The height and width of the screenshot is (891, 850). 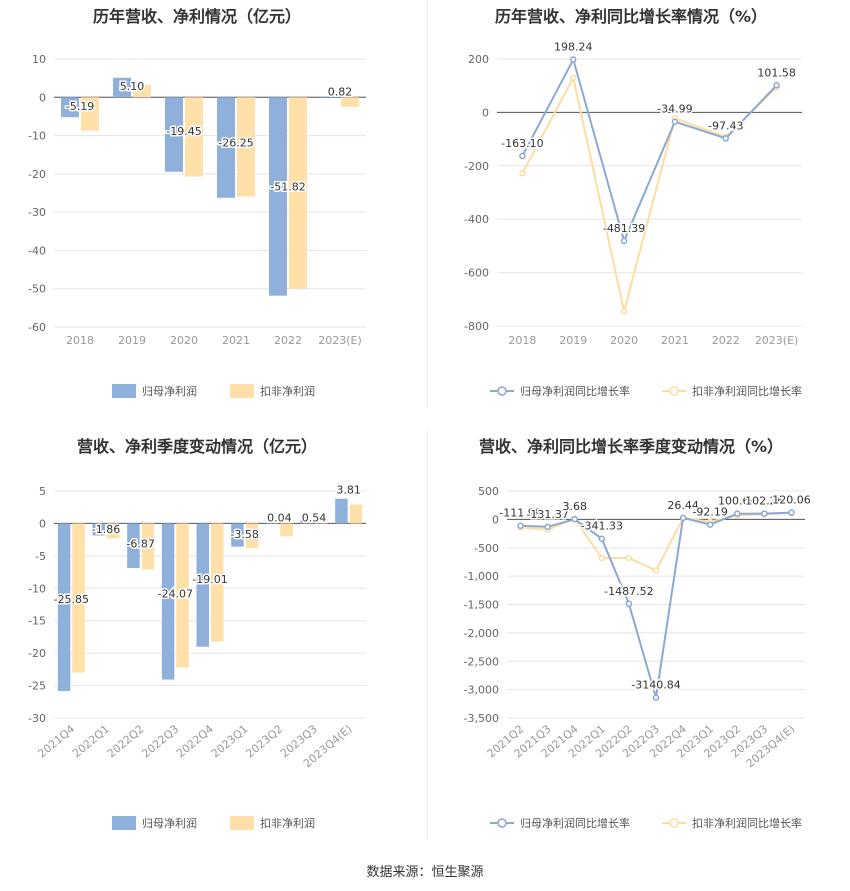 I want to click on x-tick-label: 2021, so click(x=675, y=340).